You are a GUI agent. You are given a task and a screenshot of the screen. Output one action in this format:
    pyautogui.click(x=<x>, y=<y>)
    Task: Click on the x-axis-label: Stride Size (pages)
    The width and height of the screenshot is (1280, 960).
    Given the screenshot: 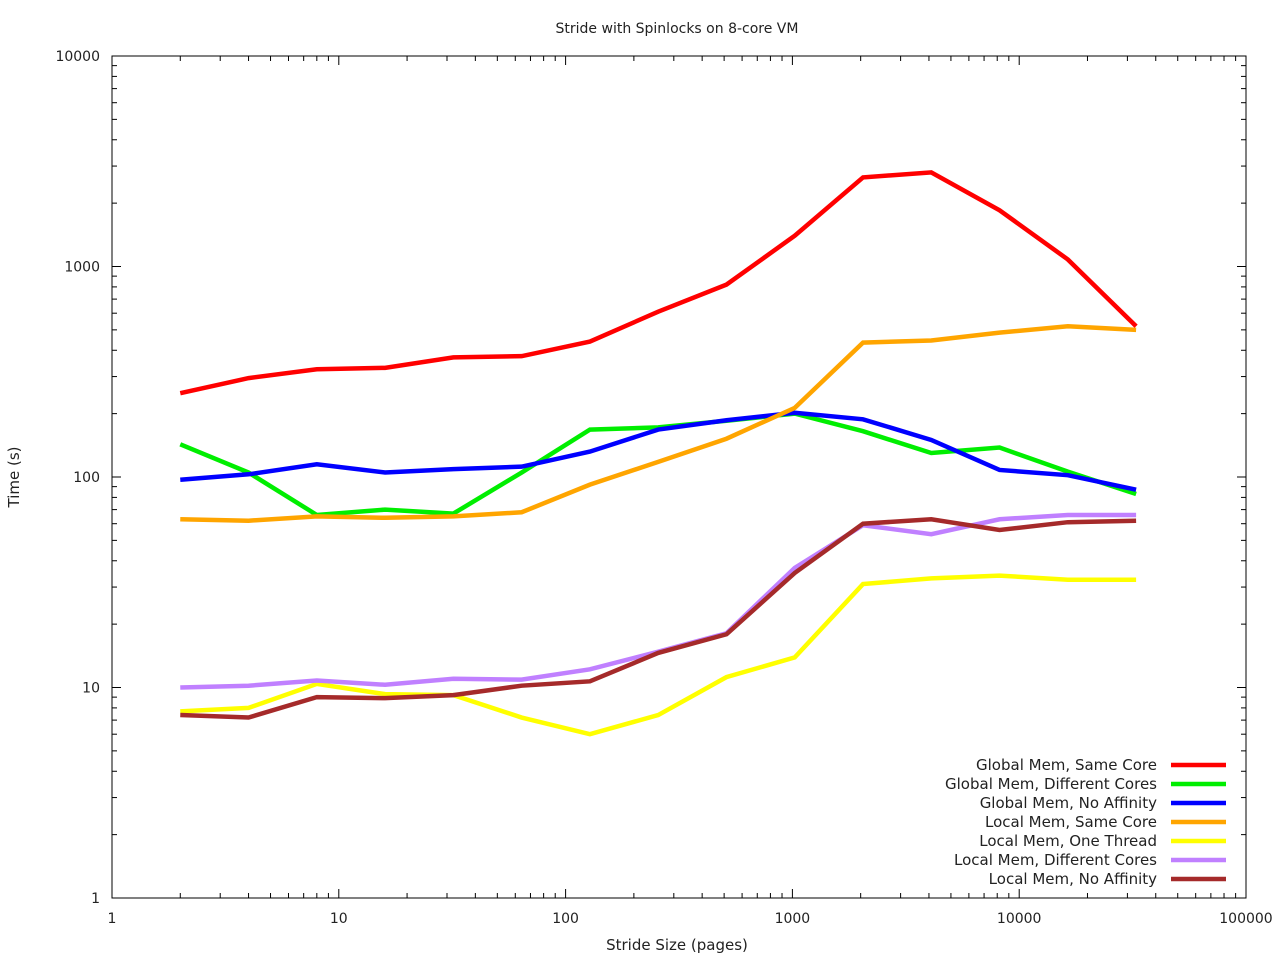 What is the action you would take?
    pyautogui.click(x=677, y=945)
    